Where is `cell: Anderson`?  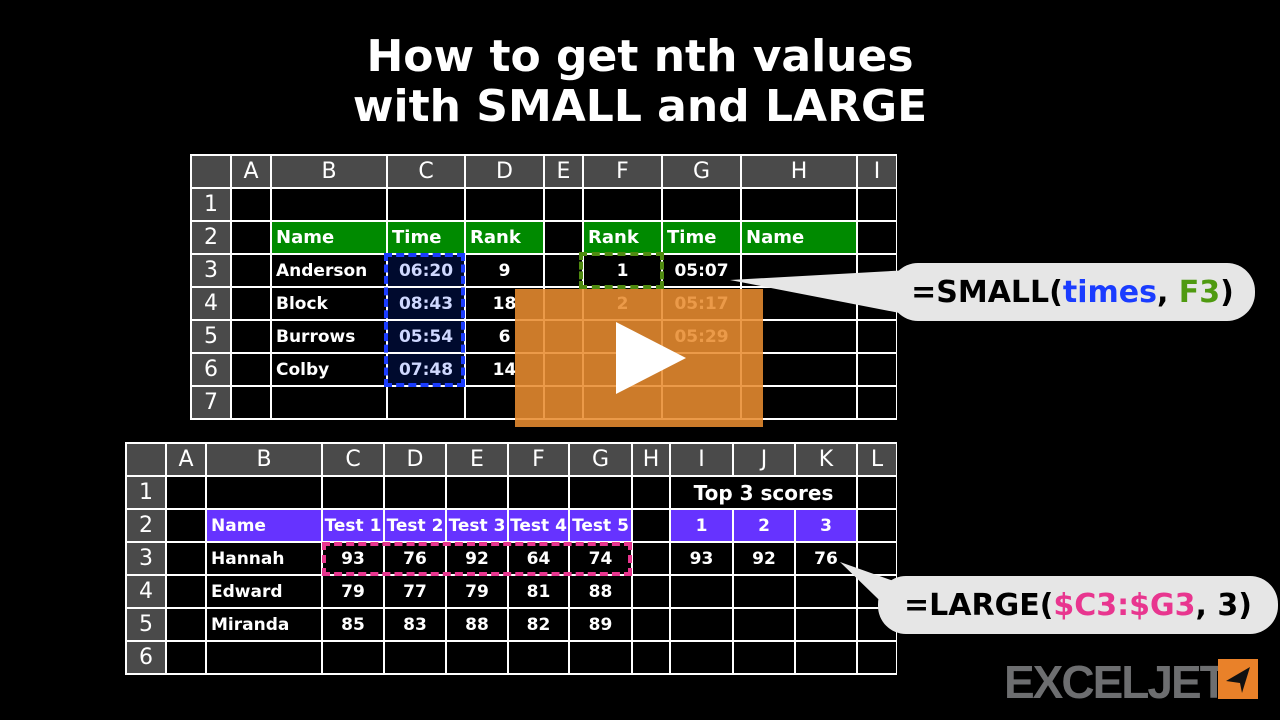 cell: Anderson is located at coordinates (329, 270).